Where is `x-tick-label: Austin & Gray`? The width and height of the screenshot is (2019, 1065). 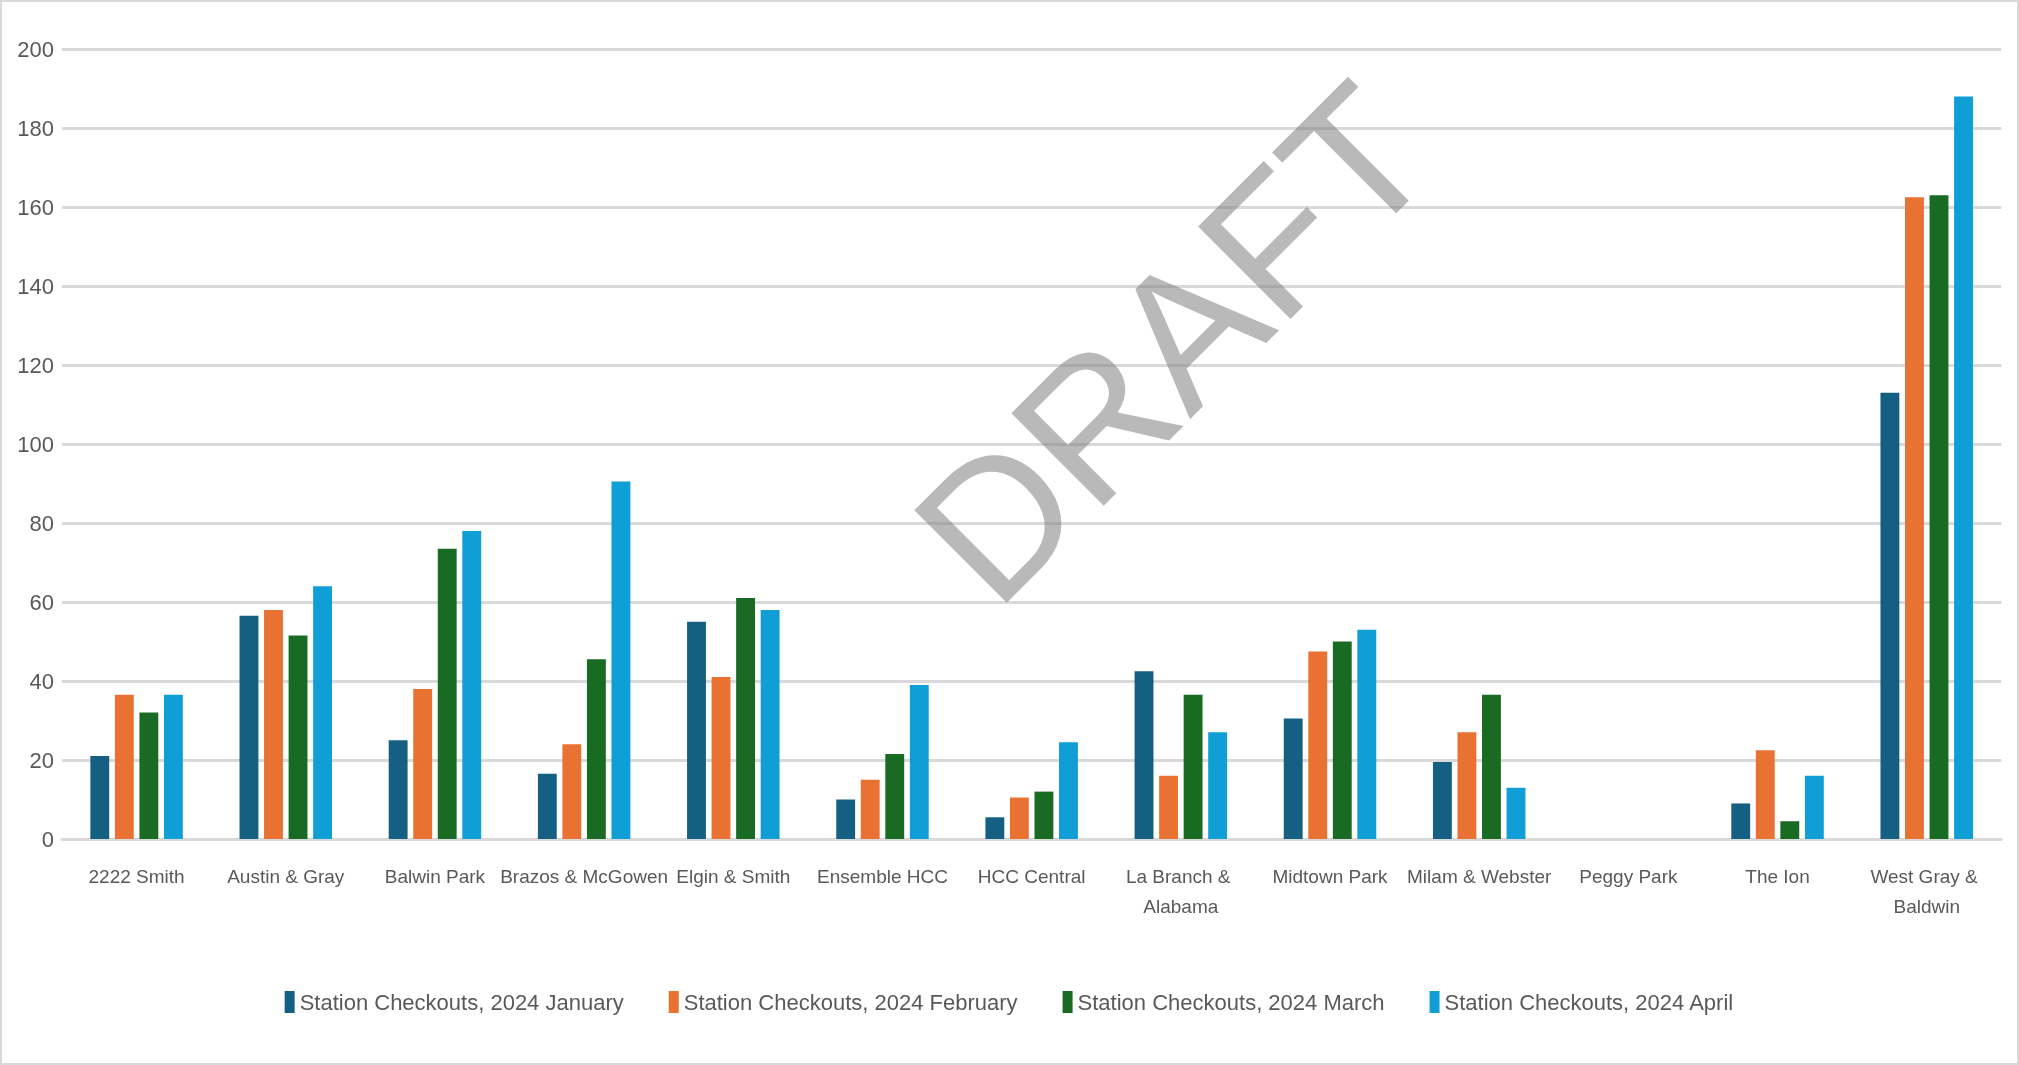 x-tick-label: Austin & Gray is located at coordinates (286, 876).